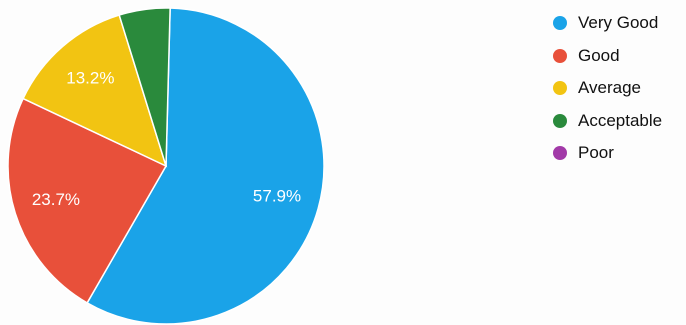 The width and height of the screenshot is (686, 325). What do you see at coordinates (560, 23) in the screenshot?
I see `legend-swatch-very-good` at bounding box center [560, 23].